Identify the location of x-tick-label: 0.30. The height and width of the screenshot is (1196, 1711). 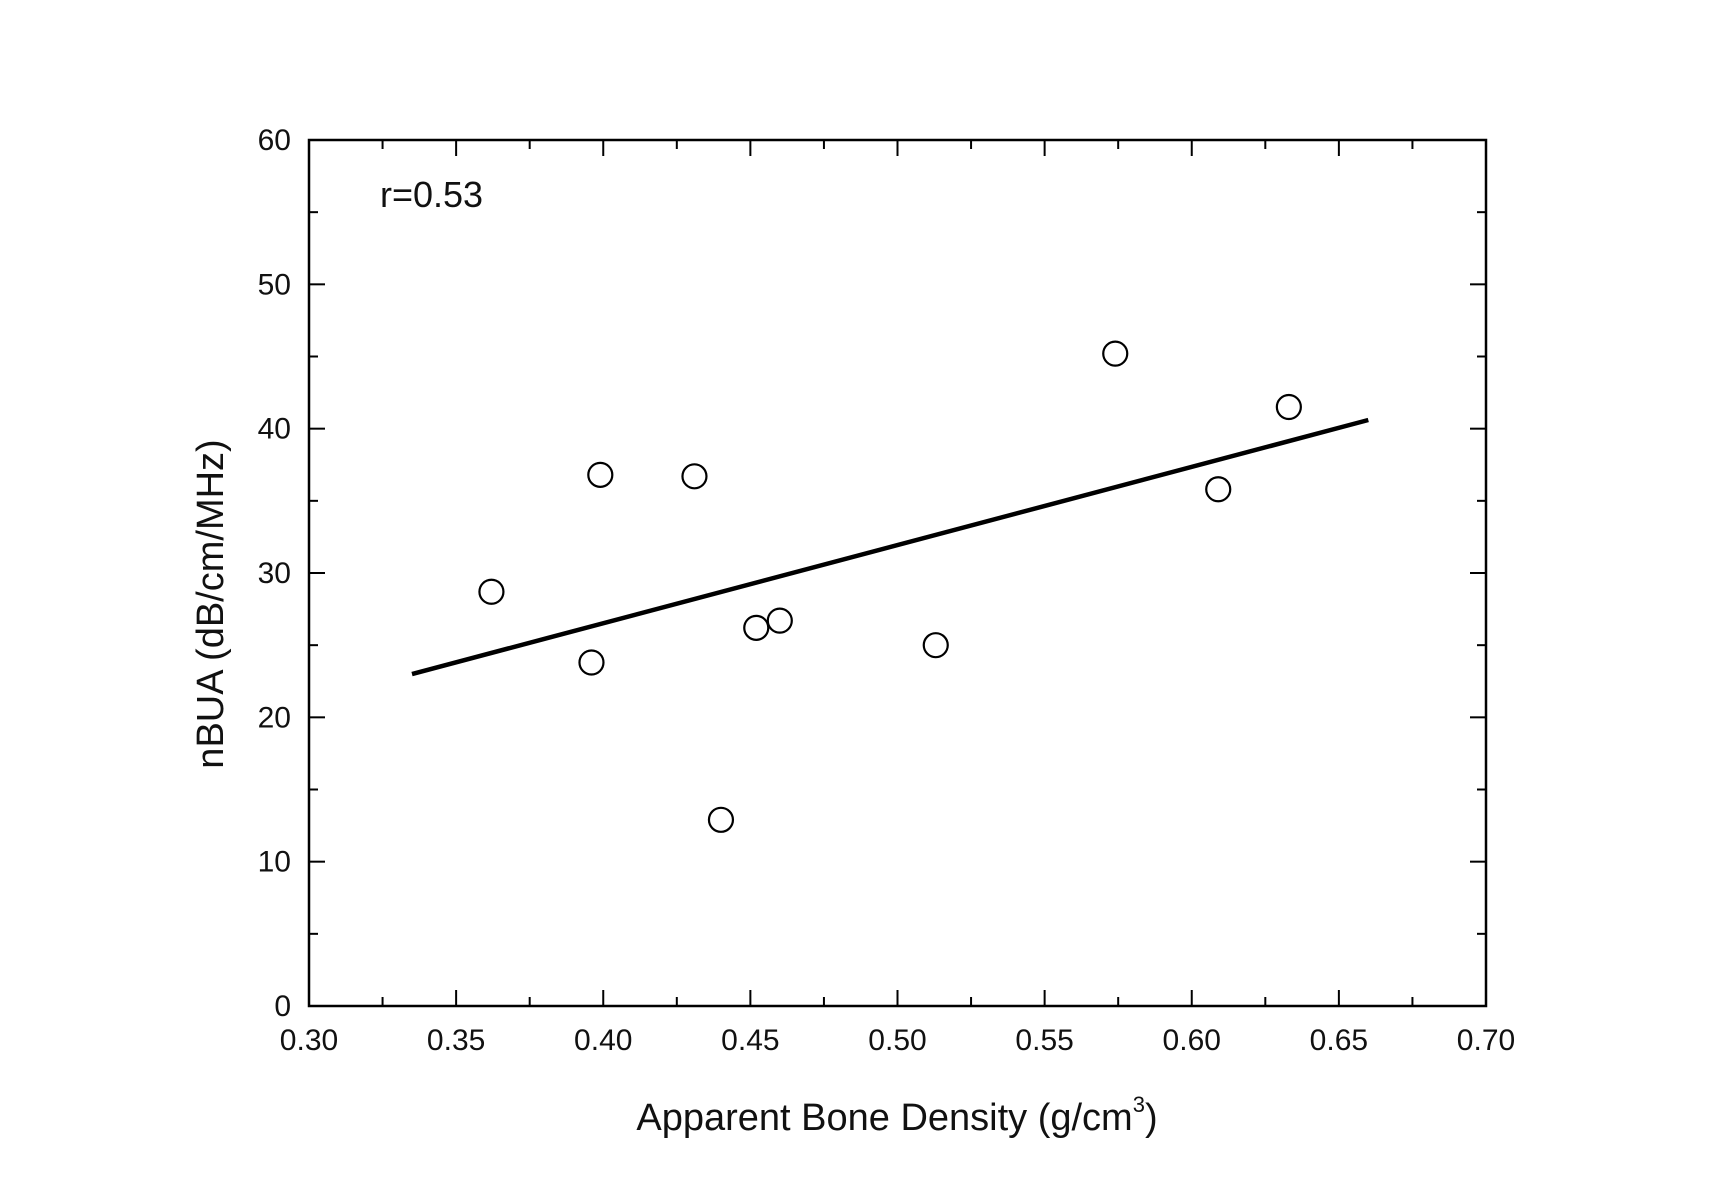
(309, 1040).